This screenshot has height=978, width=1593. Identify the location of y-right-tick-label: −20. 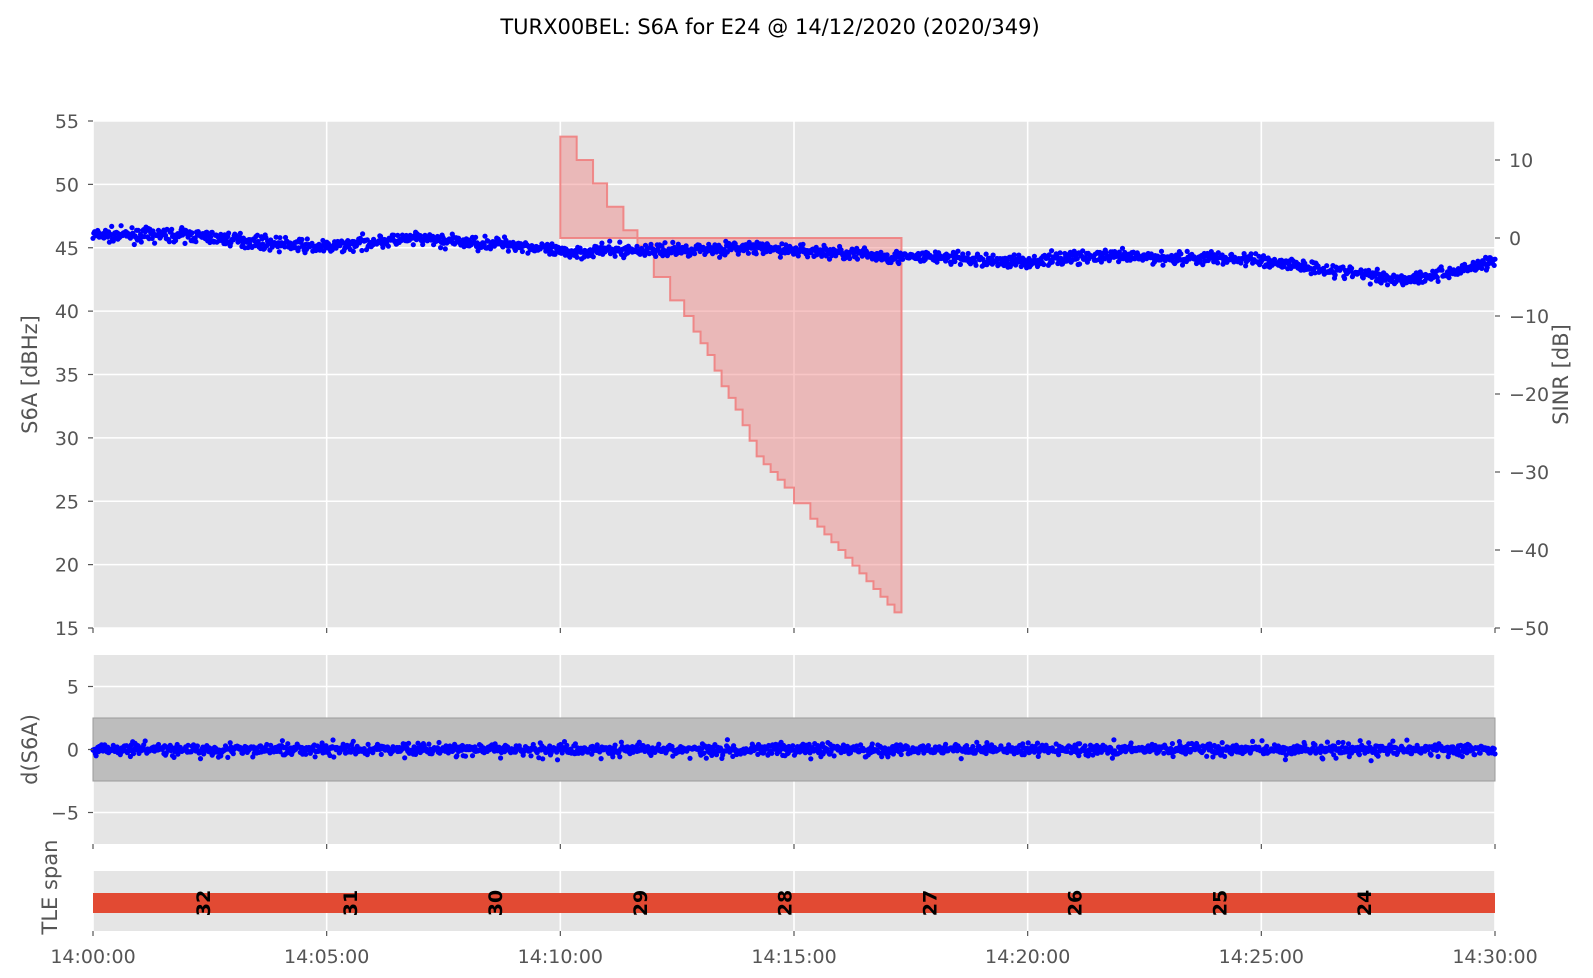
(1529, 395).